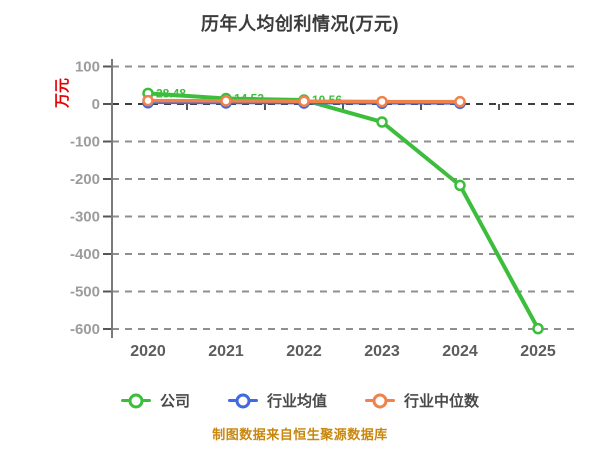 Image resolution: width=600 pixels, height=450 pixels. Describe the element at coordinates (85, 217) in the screenshot. I see `y-tick-label: -300` at that location.